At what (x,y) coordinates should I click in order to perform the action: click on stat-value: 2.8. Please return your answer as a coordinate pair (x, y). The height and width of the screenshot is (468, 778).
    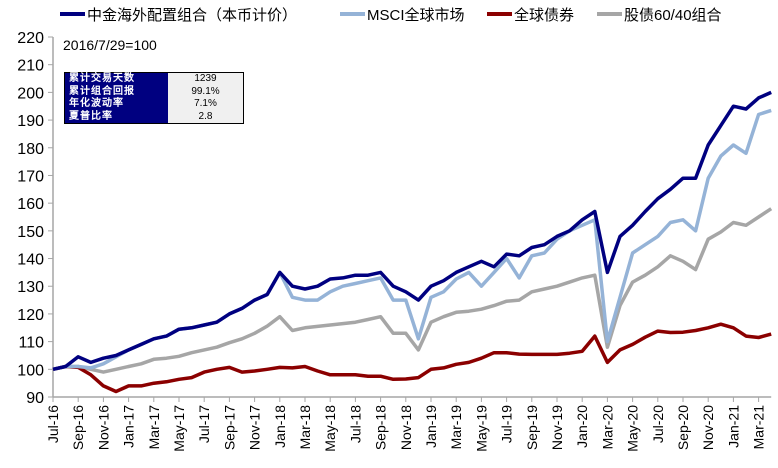
    Looking at the image, I should click on (206, 117).